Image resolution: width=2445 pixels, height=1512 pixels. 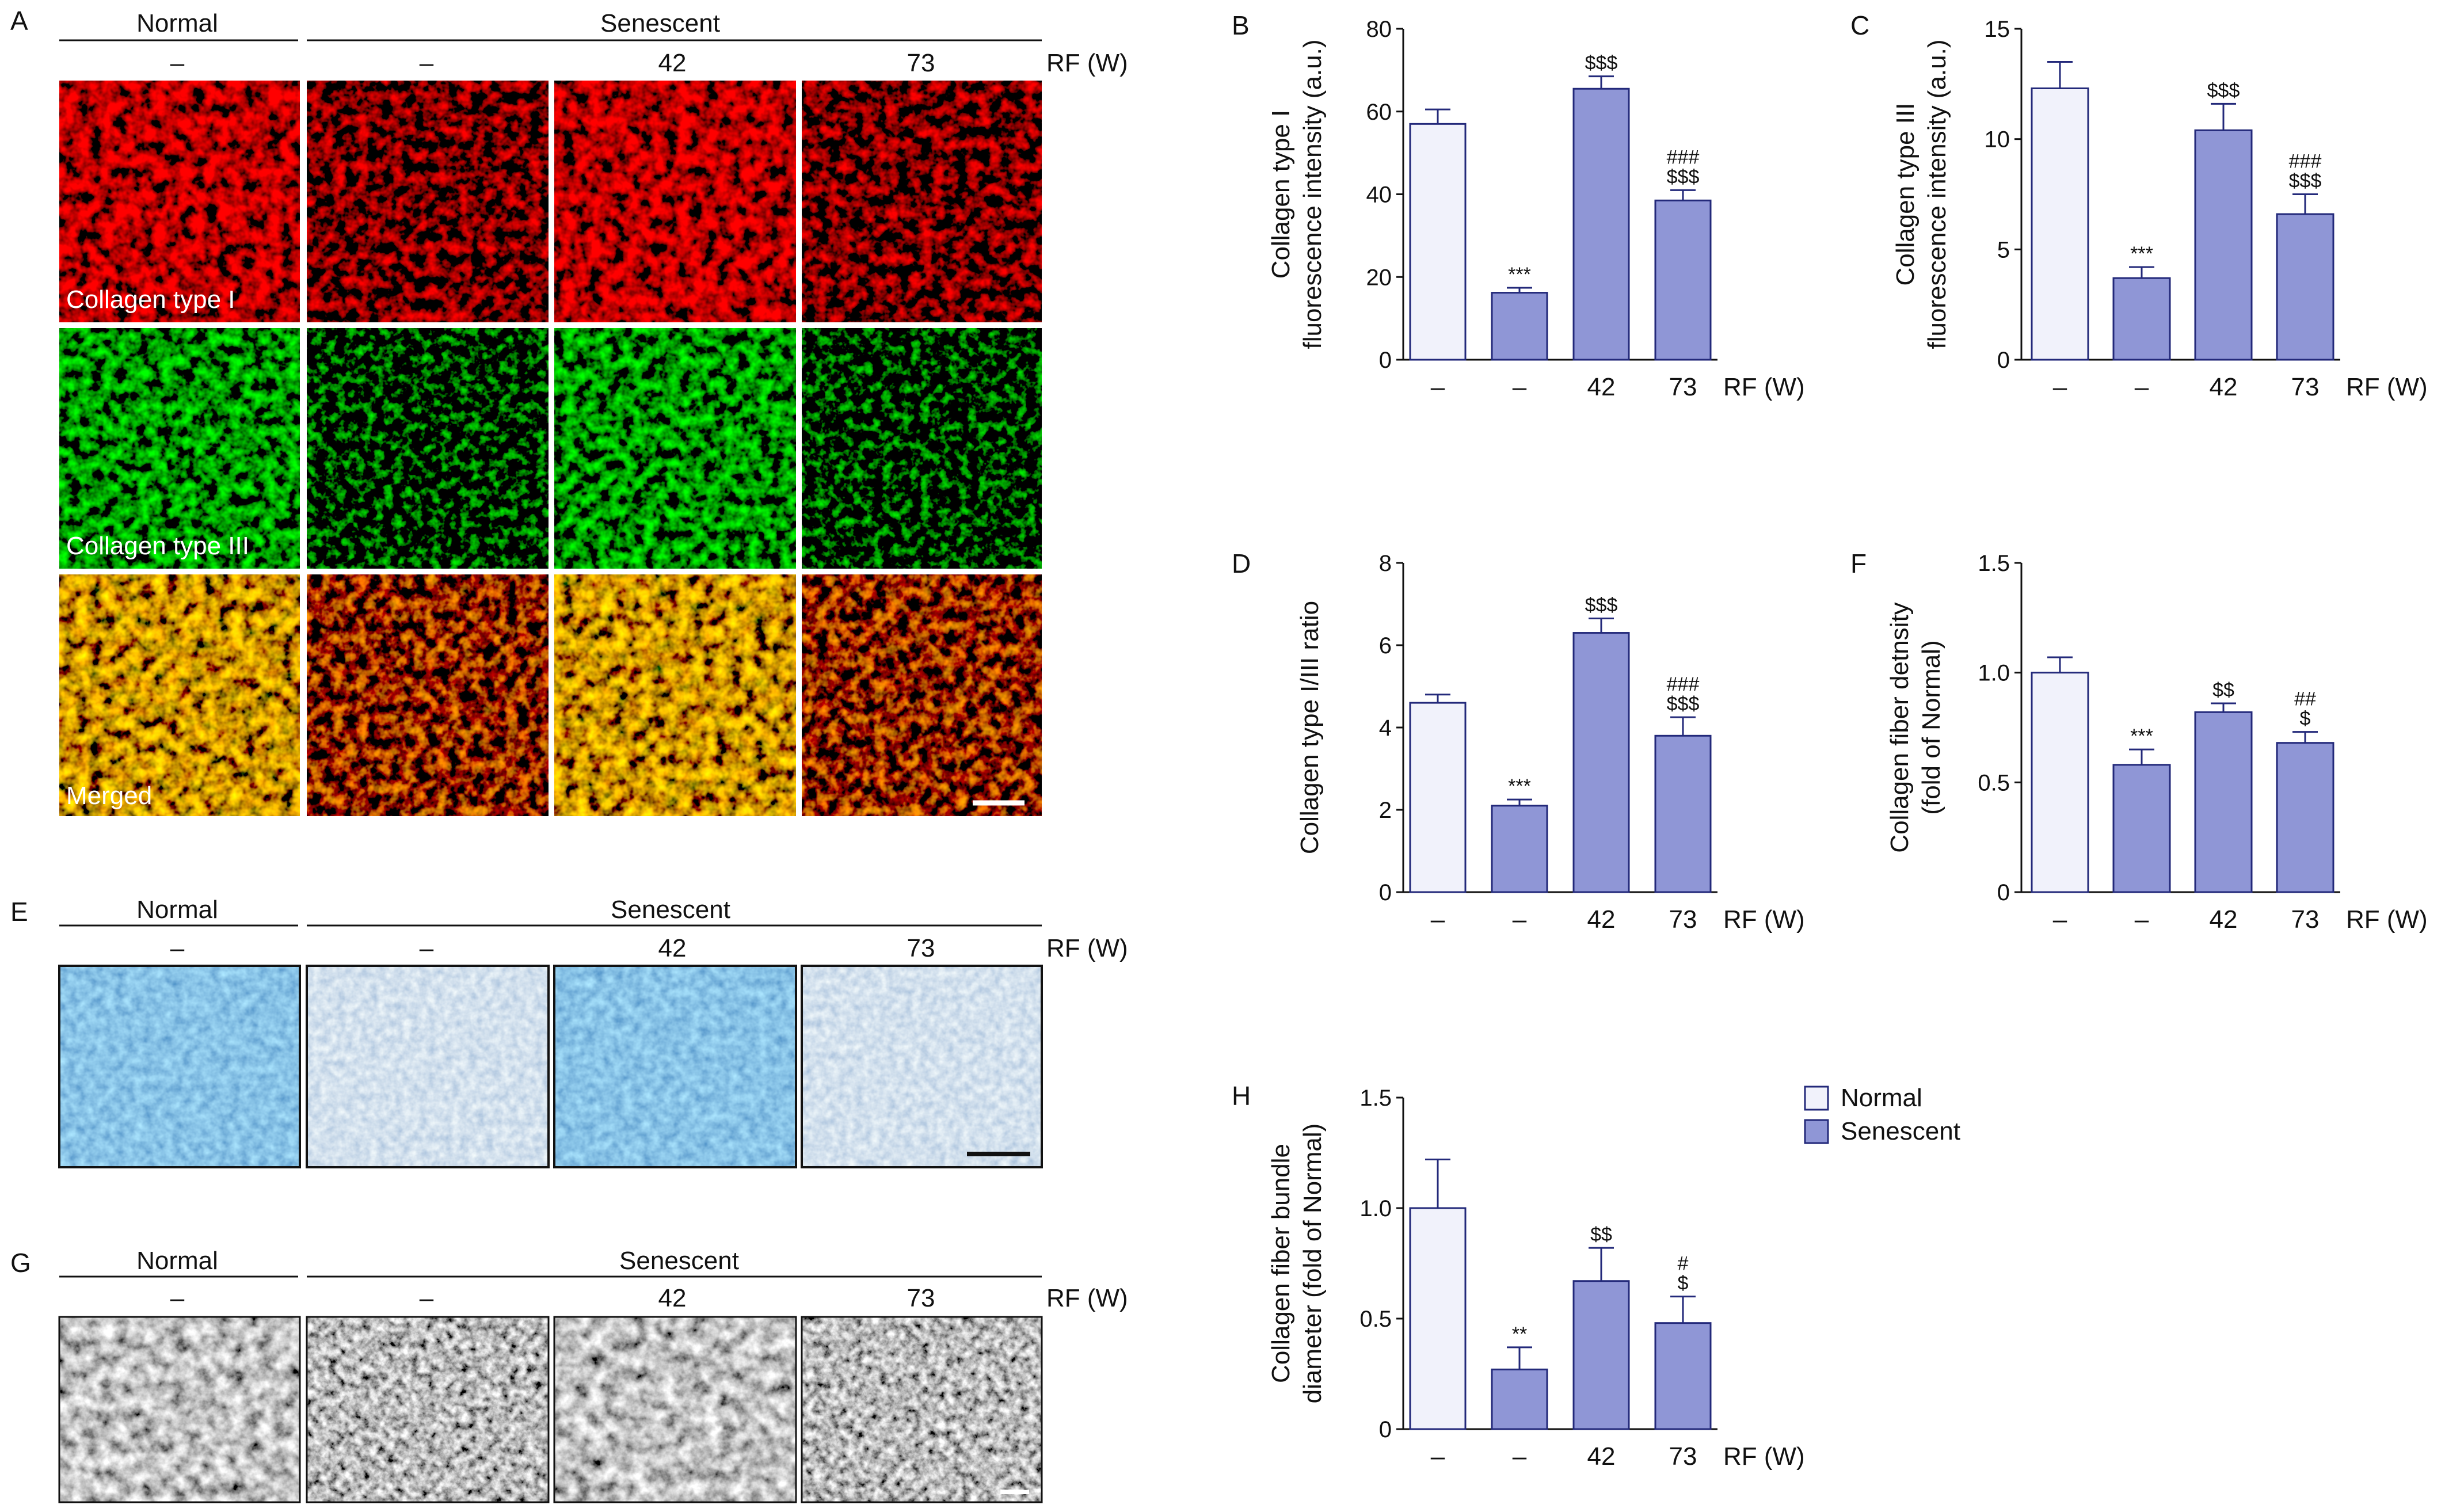 I want to click on legend: Normal Senescent, so click(x=1882, y=1114).